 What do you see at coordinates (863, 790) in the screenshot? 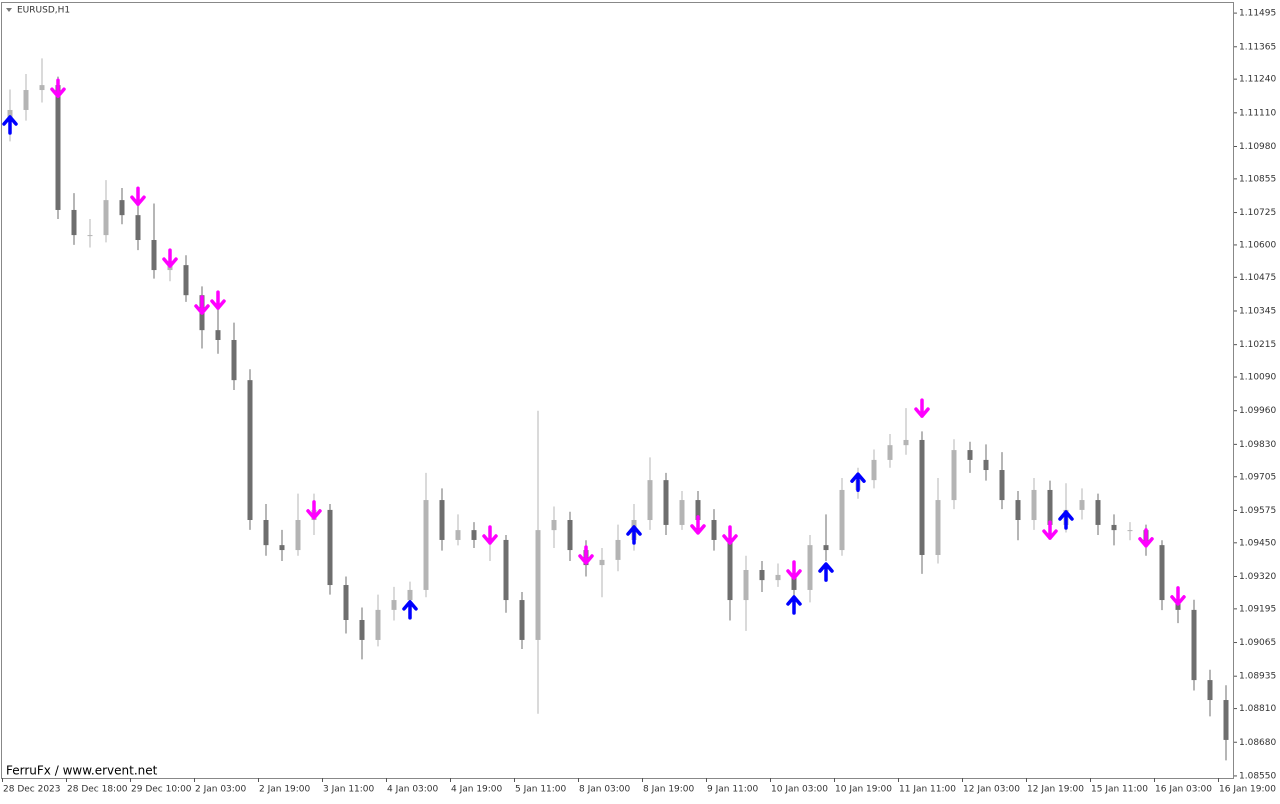
I see `x-tick-label: 10 Jan 19:00` at bounding box center [863, 790].